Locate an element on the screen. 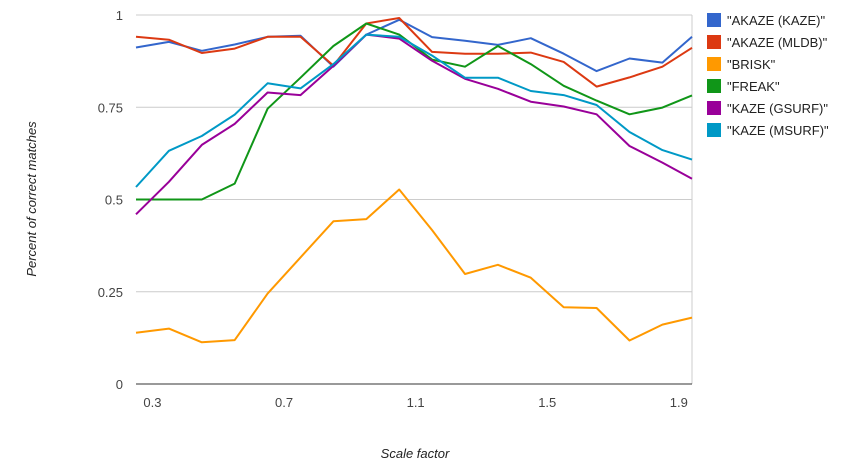 Image resolution: width=855 pixels, height=468 pixels. legend-item: "KAZE (GSURF)" is located at coordinates (767, 108).